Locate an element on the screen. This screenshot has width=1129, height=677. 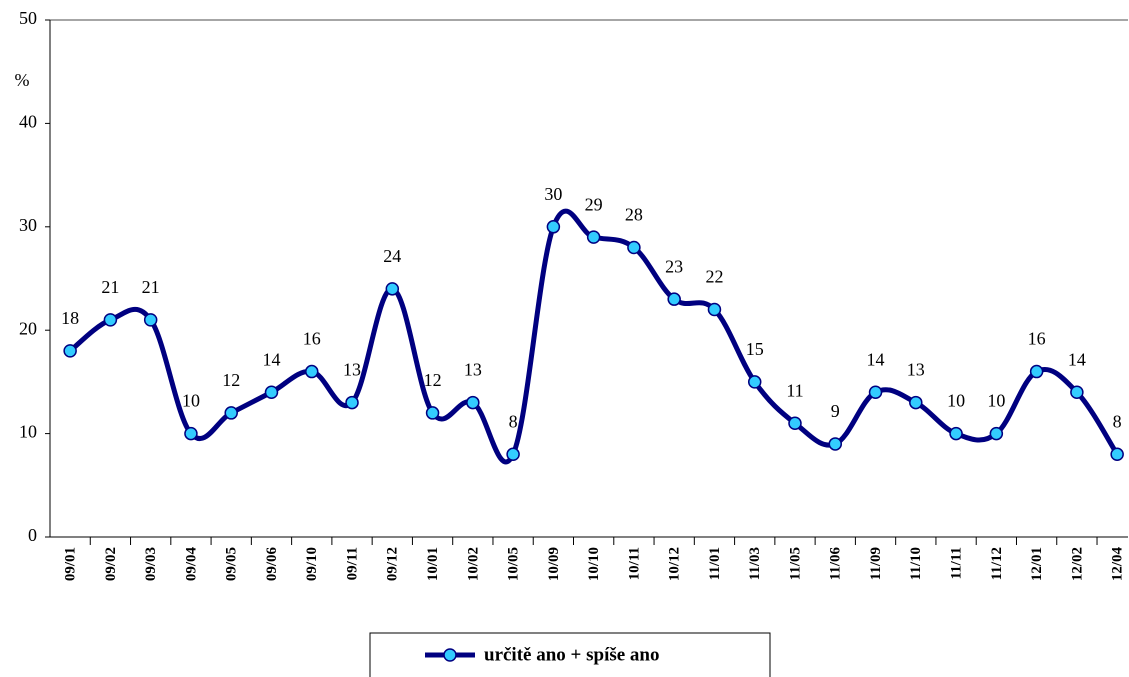
x-tick-label: 11/10 is located at coordinates (916, 563).